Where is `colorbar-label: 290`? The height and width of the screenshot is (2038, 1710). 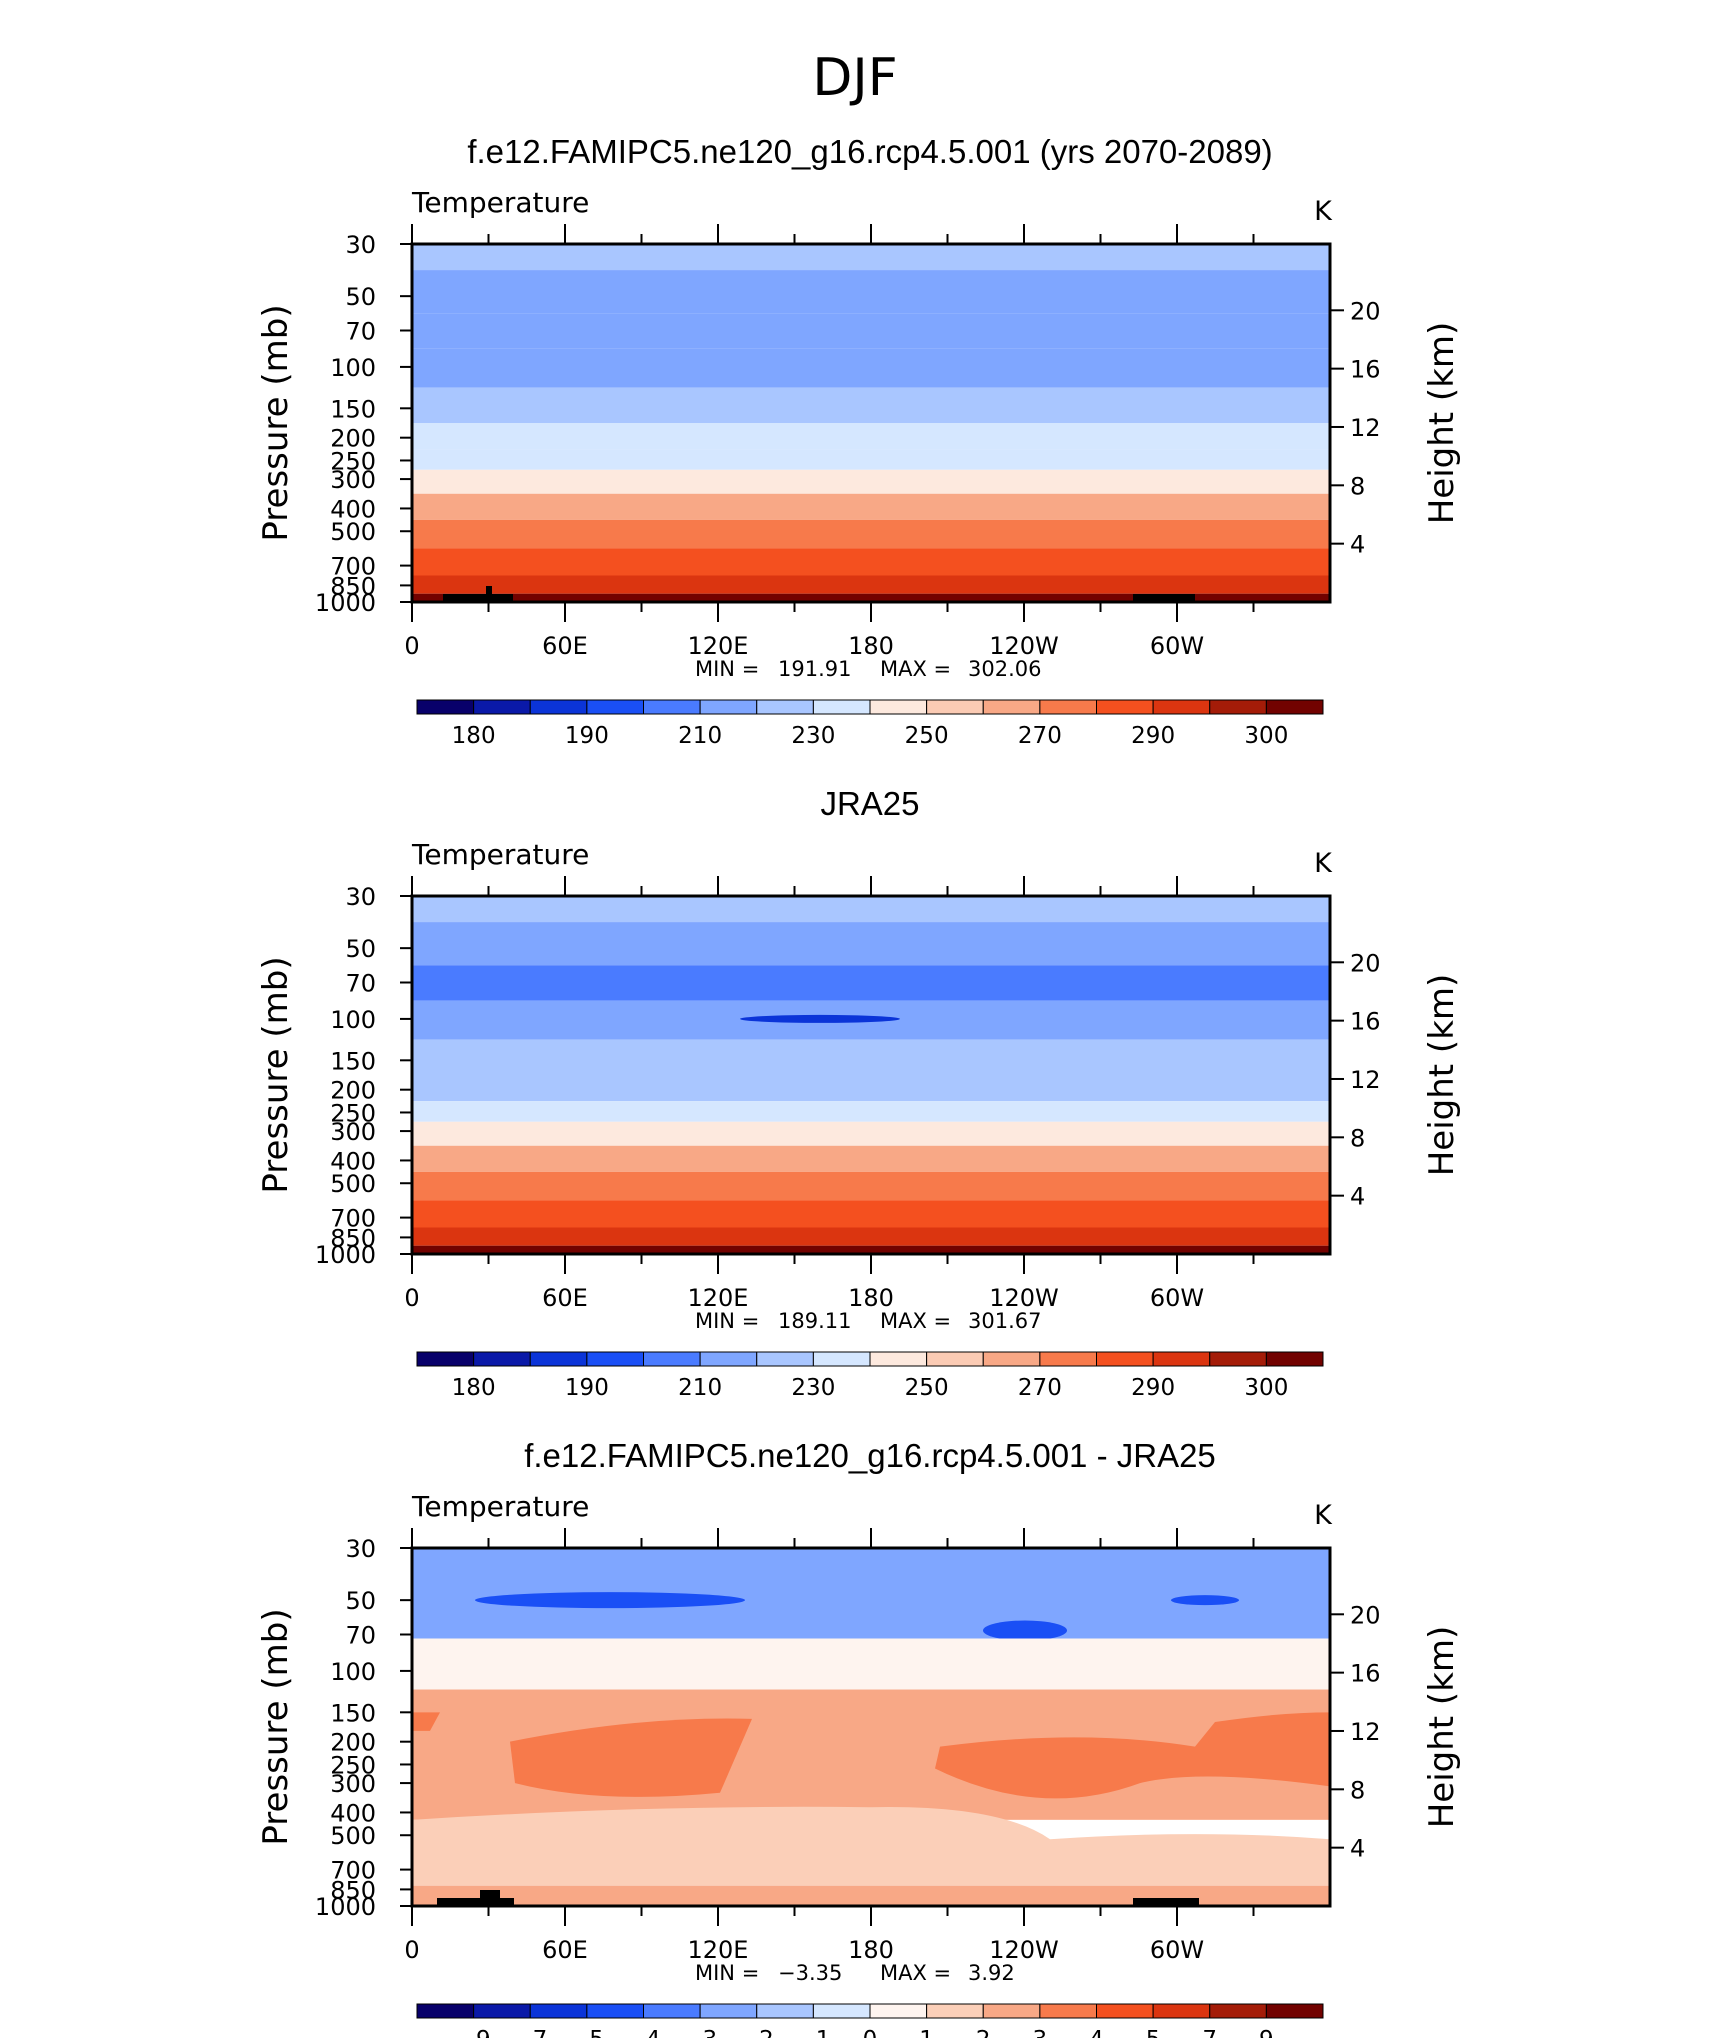
colorbar-label: 290 is located at coordinates (1153, 736).